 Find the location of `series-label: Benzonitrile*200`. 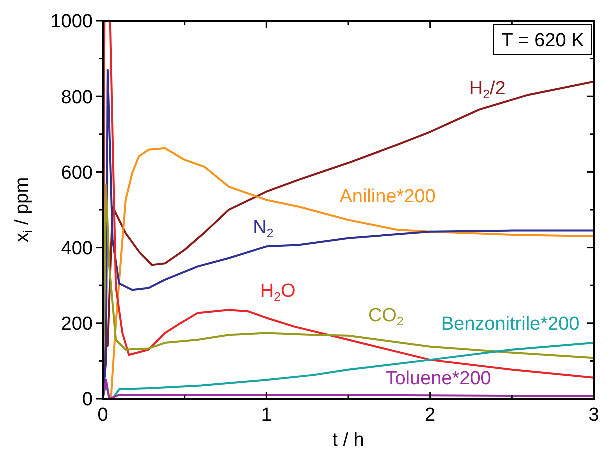

series-label: Benzonitrile*200 is located at coordinates (510, 324).